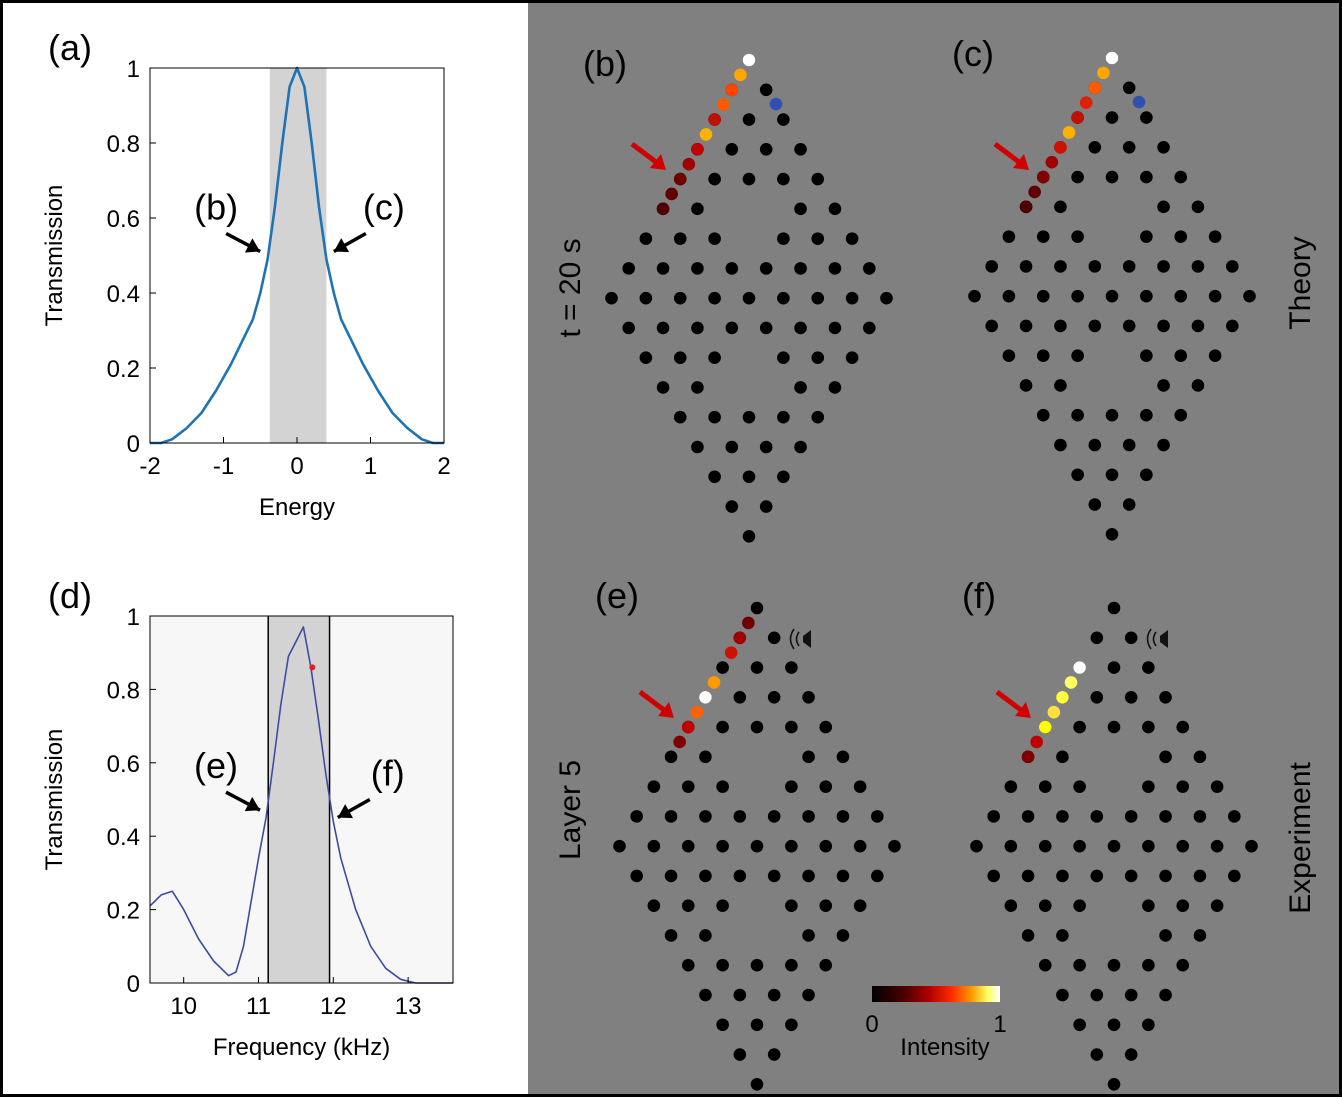 Image resolution: width=1342 pixels, height=1097 pixels. What do you see at coordinates (1300, 837) in the screenshot?
I see `side-label-experiment: Experiment` at bounding box center [1300, 837].